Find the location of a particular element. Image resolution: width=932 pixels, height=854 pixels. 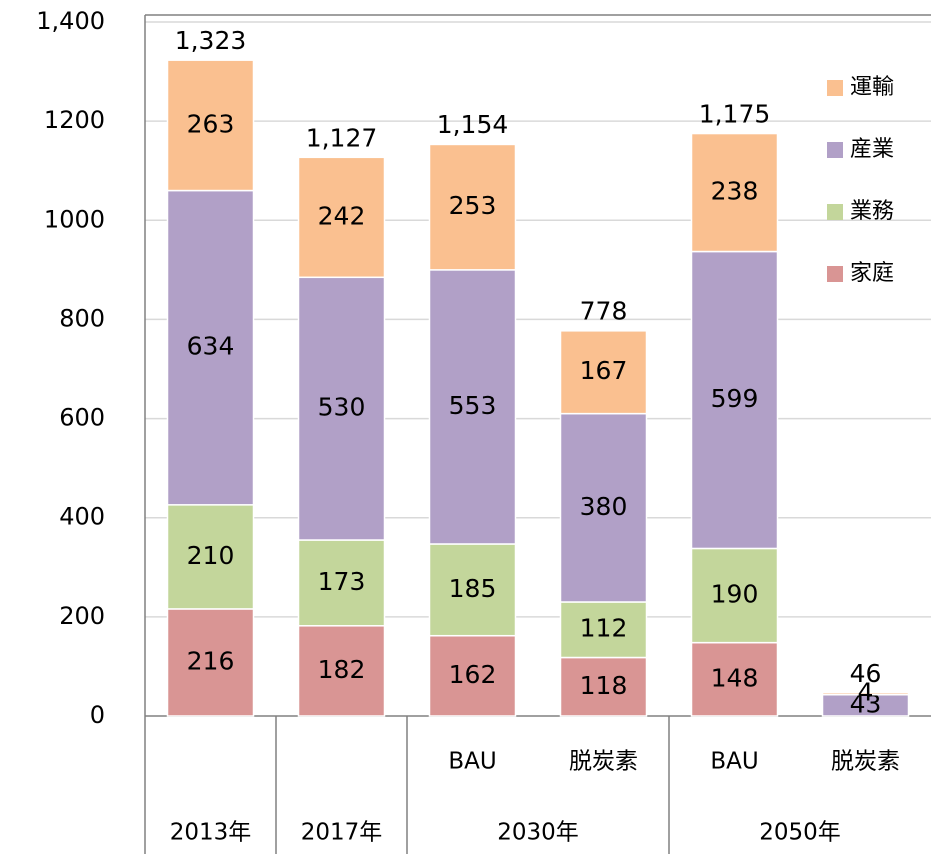

data-label: 263 is located at coordinates (211, 123).